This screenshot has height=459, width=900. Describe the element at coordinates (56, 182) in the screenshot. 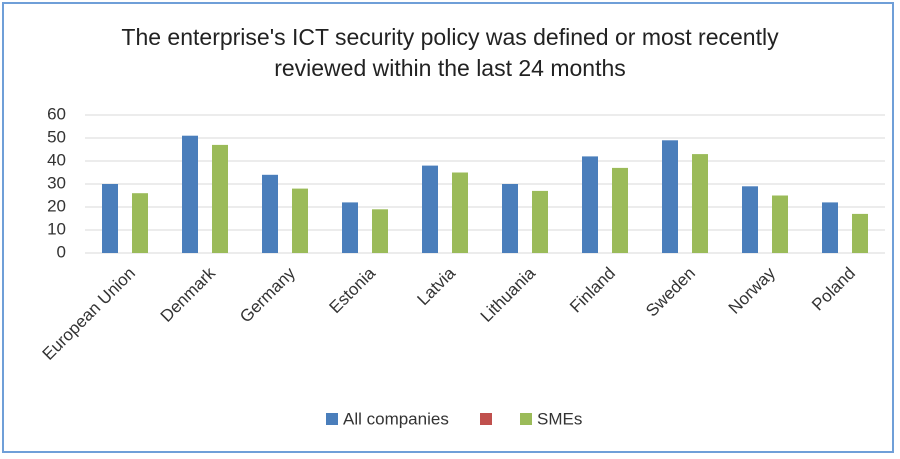

I see `y-tick-label: 30` at that location.